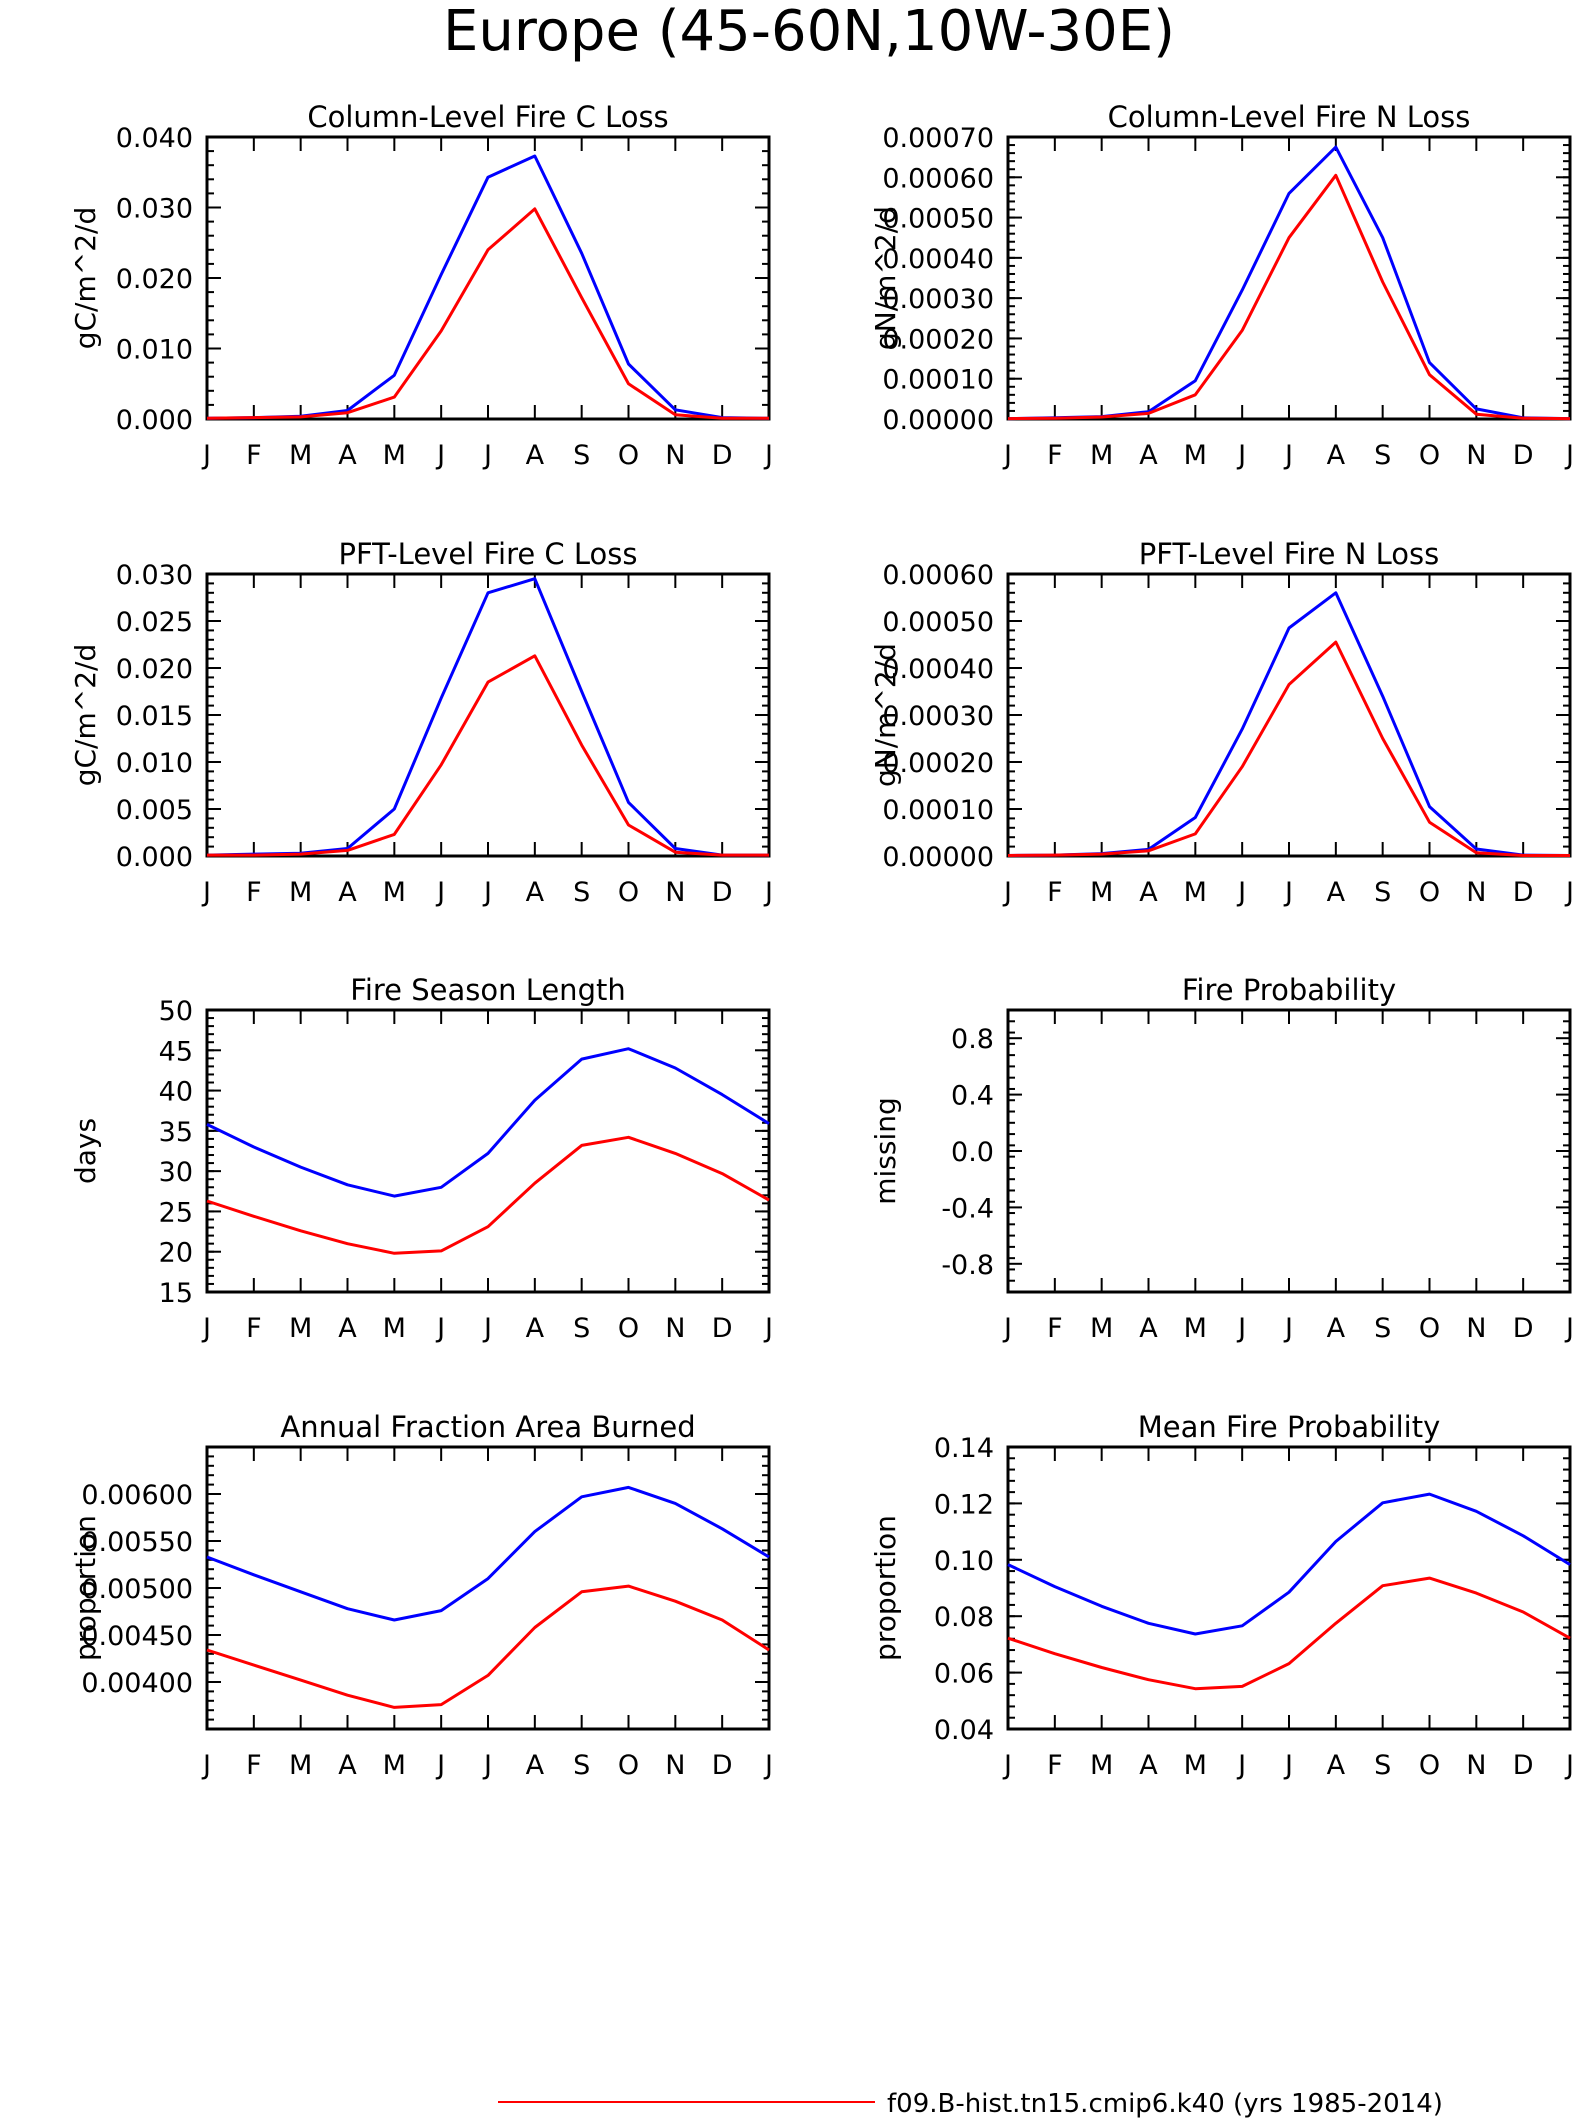 The height and width of the screenshot is (2119, 1585). What do you see at coordinates (964, 1561) in the screenshot?
I see `y-tick-label: 0.10` at bounding box center [964, 1561].